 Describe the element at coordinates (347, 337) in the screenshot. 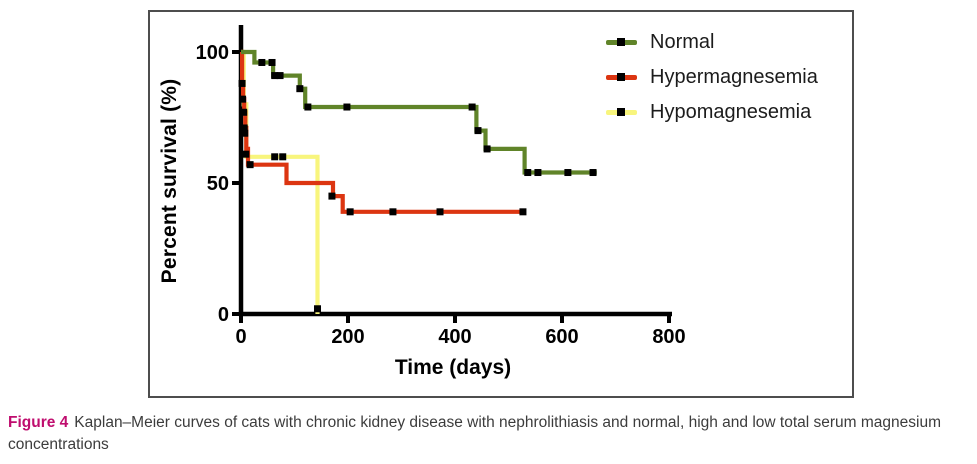

I see `x-tick-label: 200` at that location.